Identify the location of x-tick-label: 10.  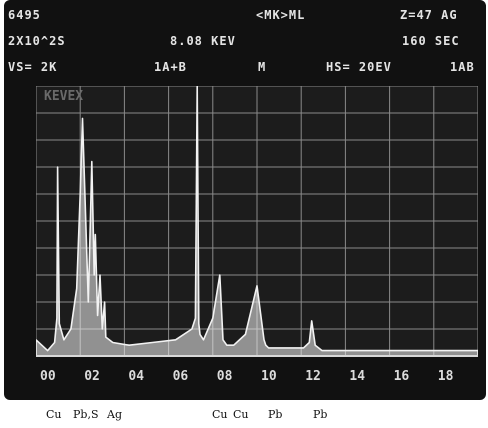
(269, 376).